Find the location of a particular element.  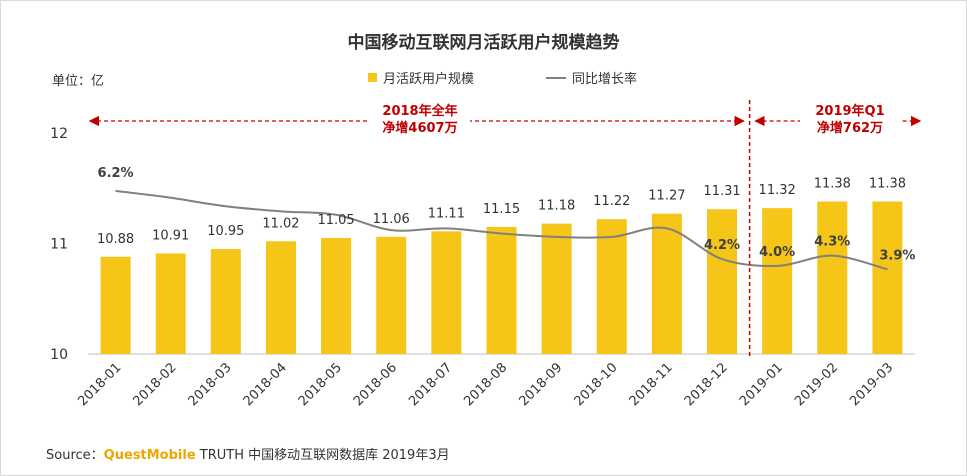

x-tick-label: 2018-02 is located at coordinates (155, 384).